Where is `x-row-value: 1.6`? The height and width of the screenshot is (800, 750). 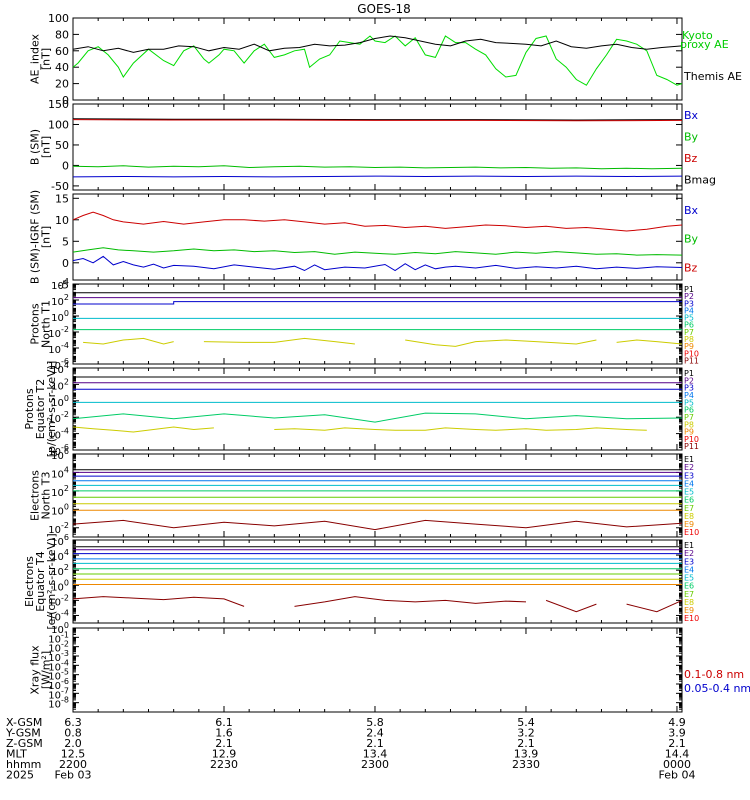 x-row-value: 1.6 is located at coordinates (224, 733).